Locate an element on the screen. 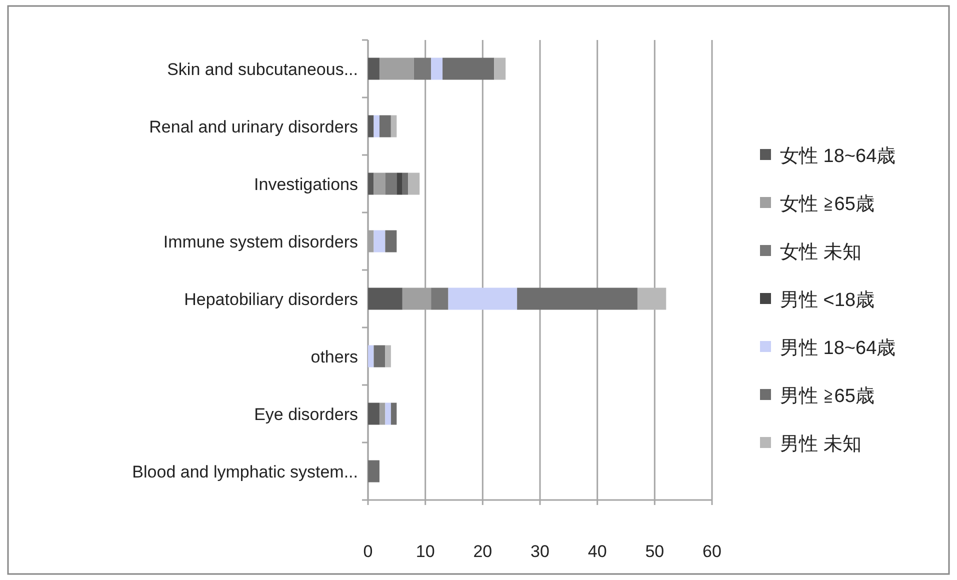  y-tick-label: Hepatobiliary disorders is located at coordinates (271, 299).